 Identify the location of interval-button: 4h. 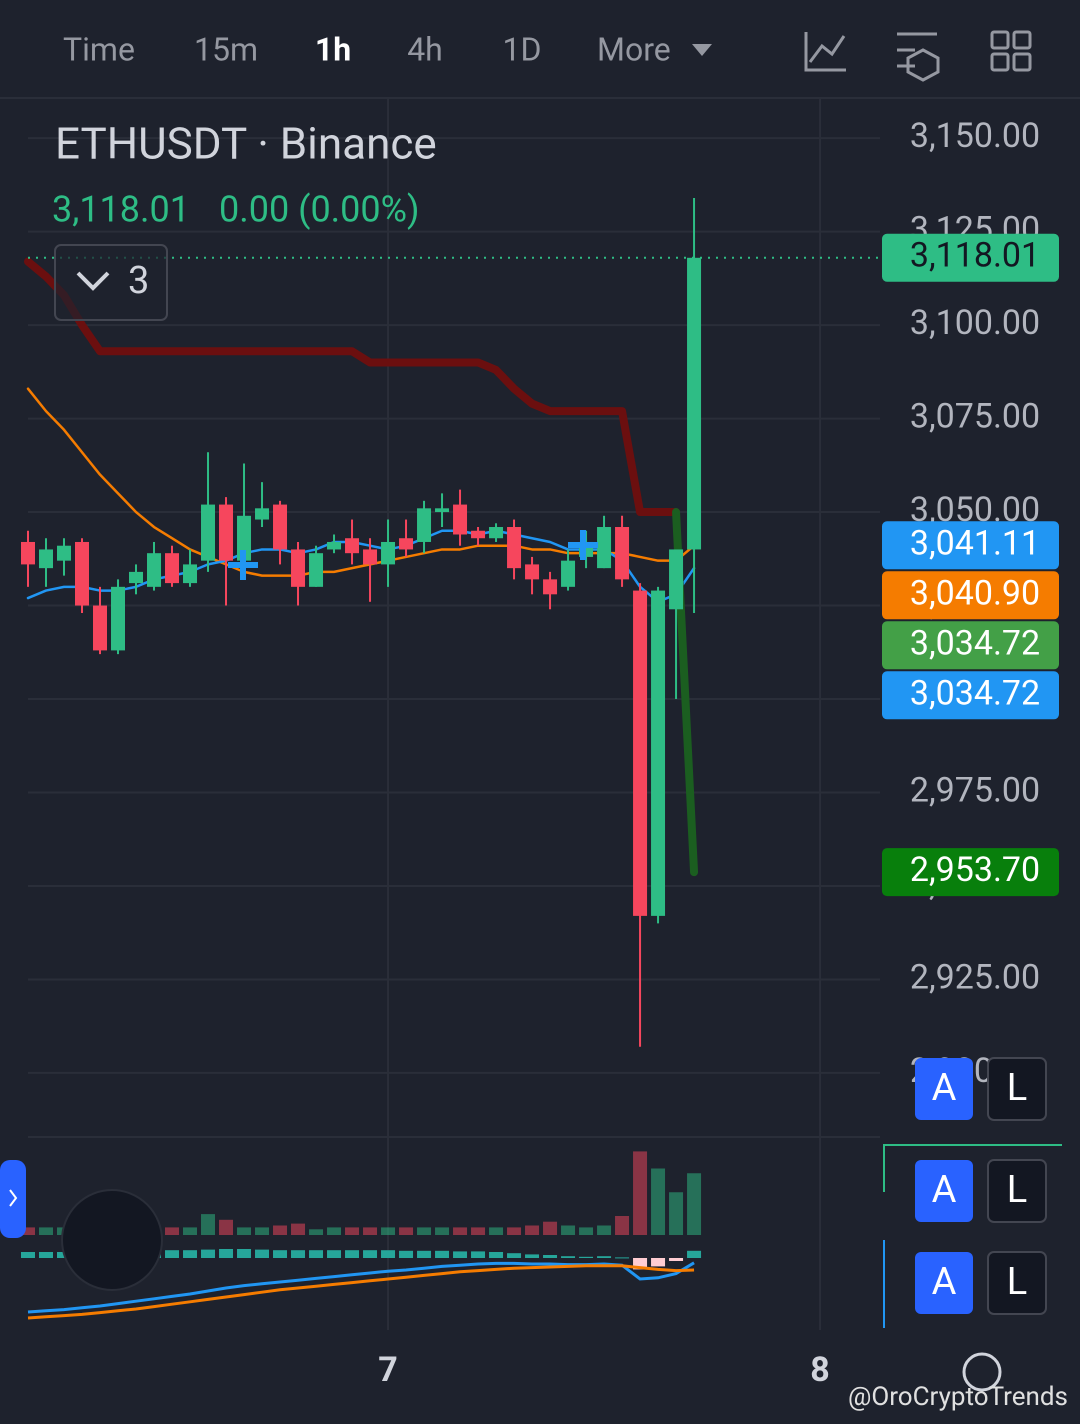
(425, 49).